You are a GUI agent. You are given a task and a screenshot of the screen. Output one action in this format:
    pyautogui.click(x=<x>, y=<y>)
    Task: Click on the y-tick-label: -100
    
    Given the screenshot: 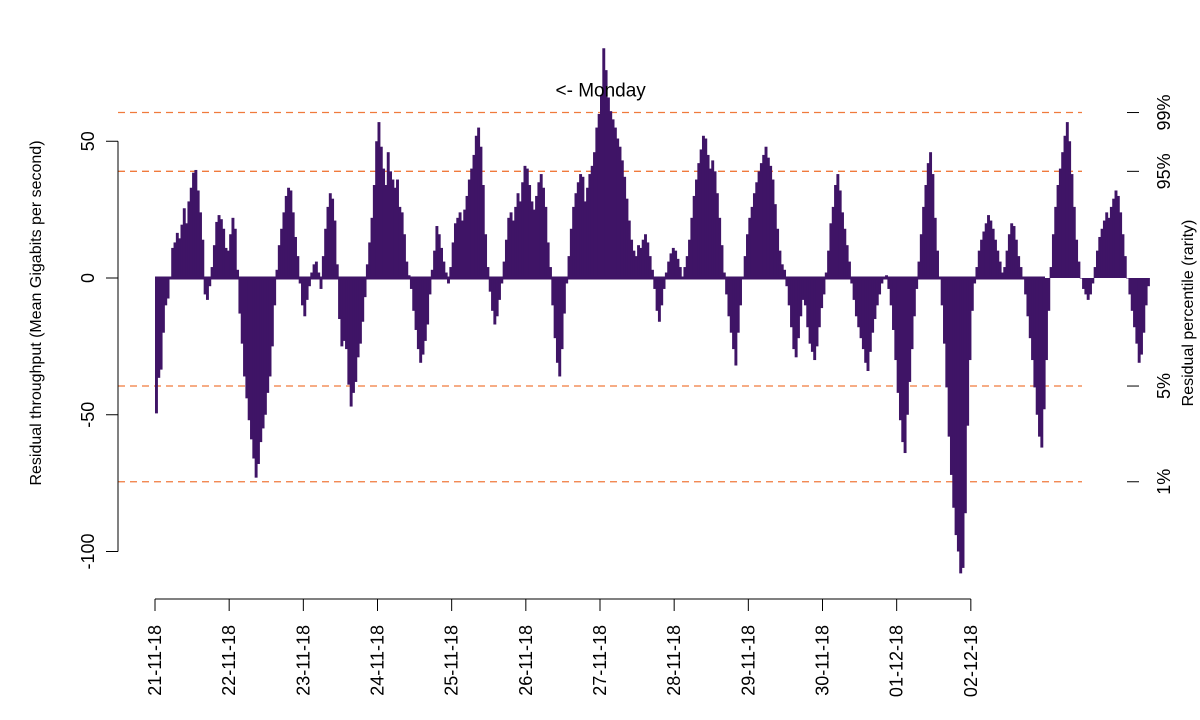 What is the action you would take?
    pyautogui.click(x=88, y=551)
    